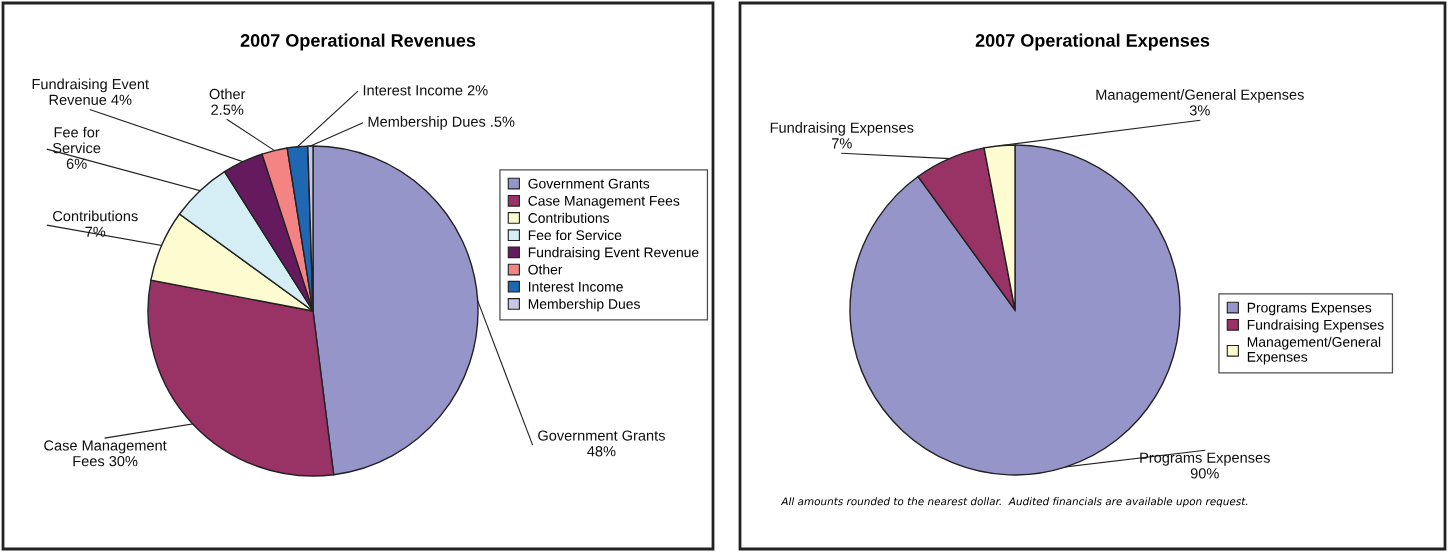  I want to click on legend-label: Fundraising Event Revenue, so click(613, 254).